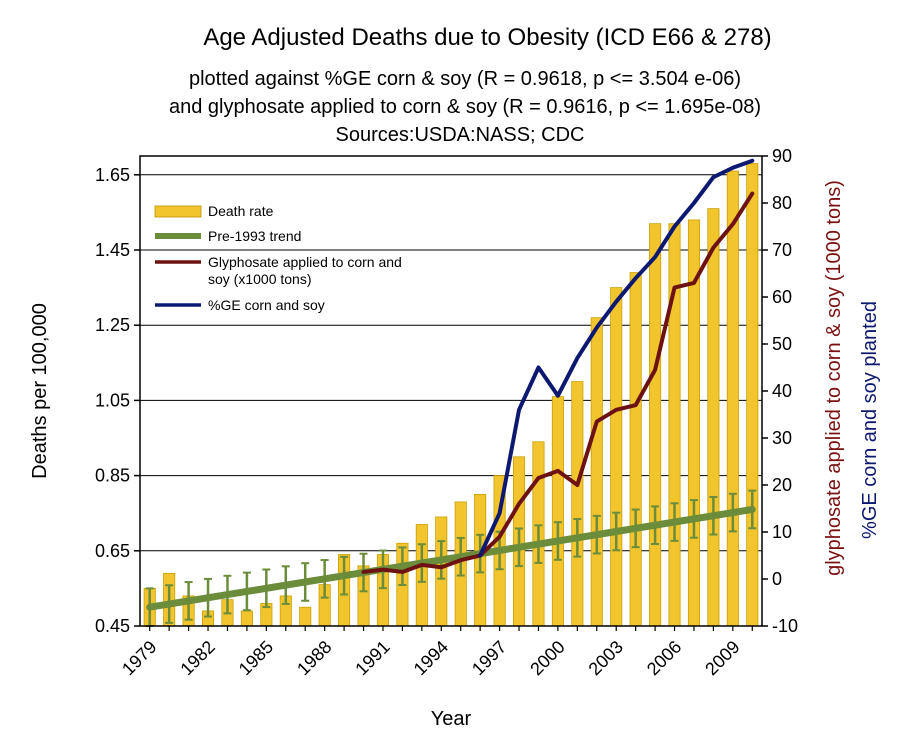  What do you see at coordinates (451, 719) in the screenshot?
I see `x-axis-title: Year` at bounding box center [451, 719].